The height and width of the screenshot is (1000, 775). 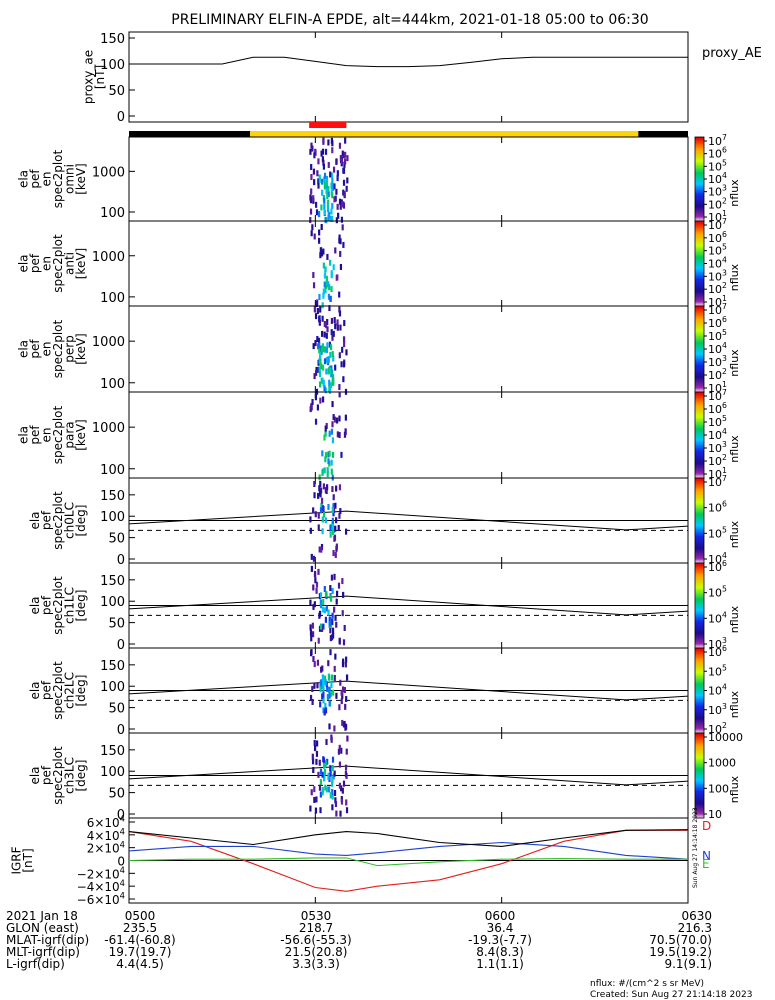 I want to click on y-tick-label: 100, so click(x=112, y=687).